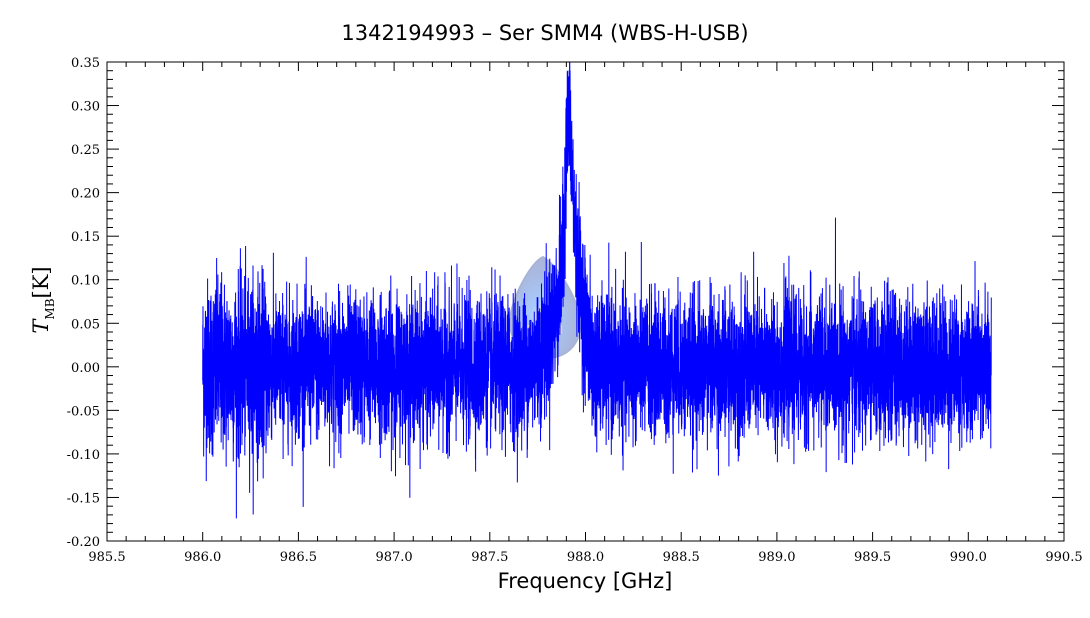 This screenshot has width=1090, height=618. Describe the element at coordinates (85, 237) in the screenshot. I see `y-tick-label: 0.15` at that location.